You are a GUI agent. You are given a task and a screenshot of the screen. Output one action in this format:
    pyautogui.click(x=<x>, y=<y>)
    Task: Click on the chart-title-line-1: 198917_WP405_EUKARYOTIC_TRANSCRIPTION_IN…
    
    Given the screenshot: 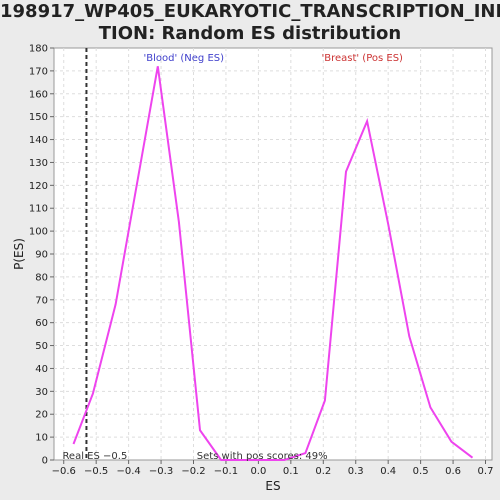 What is the action you would take?
    pyautogui.click(x=250, y=11)
    